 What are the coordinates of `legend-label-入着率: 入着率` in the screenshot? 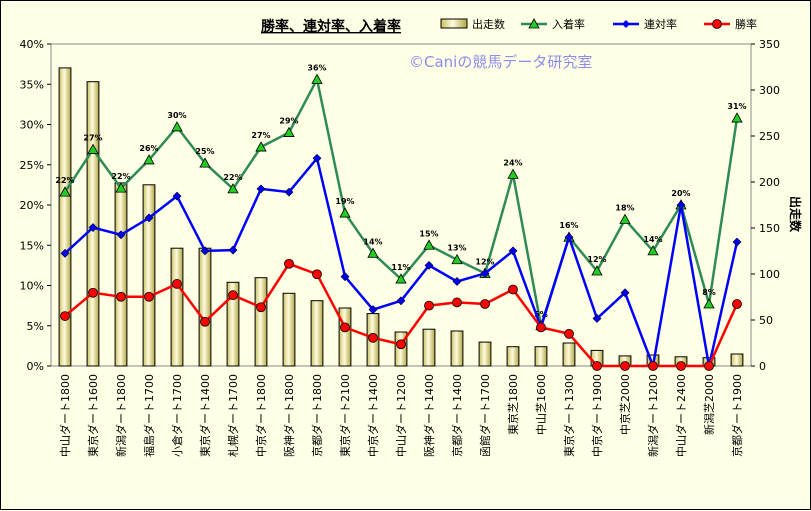 It's located at (568, 24).